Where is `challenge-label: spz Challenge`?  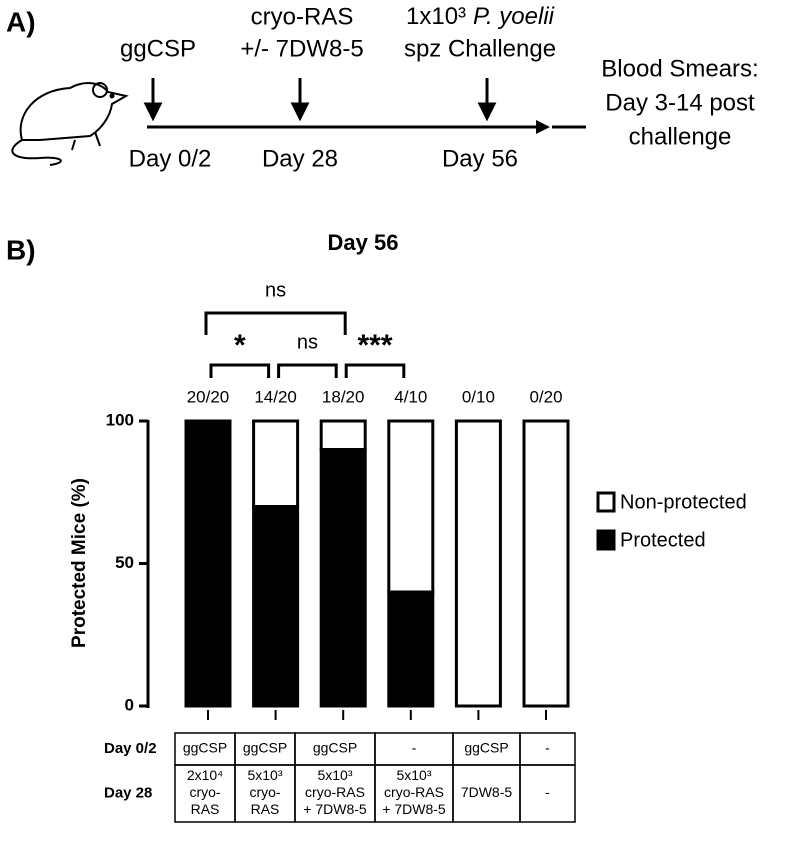 challenge-label: spz Challenge is located at coordinates (480, 48).